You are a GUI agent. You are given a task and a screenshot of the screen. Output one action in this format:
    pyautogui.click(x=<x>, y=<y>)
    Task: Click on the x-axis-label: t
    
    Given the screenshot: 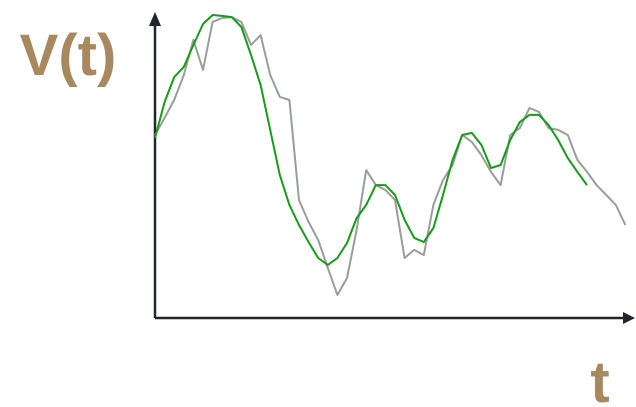 What is the action you would take?
    pyautogui.click(x=599, y=378)
    